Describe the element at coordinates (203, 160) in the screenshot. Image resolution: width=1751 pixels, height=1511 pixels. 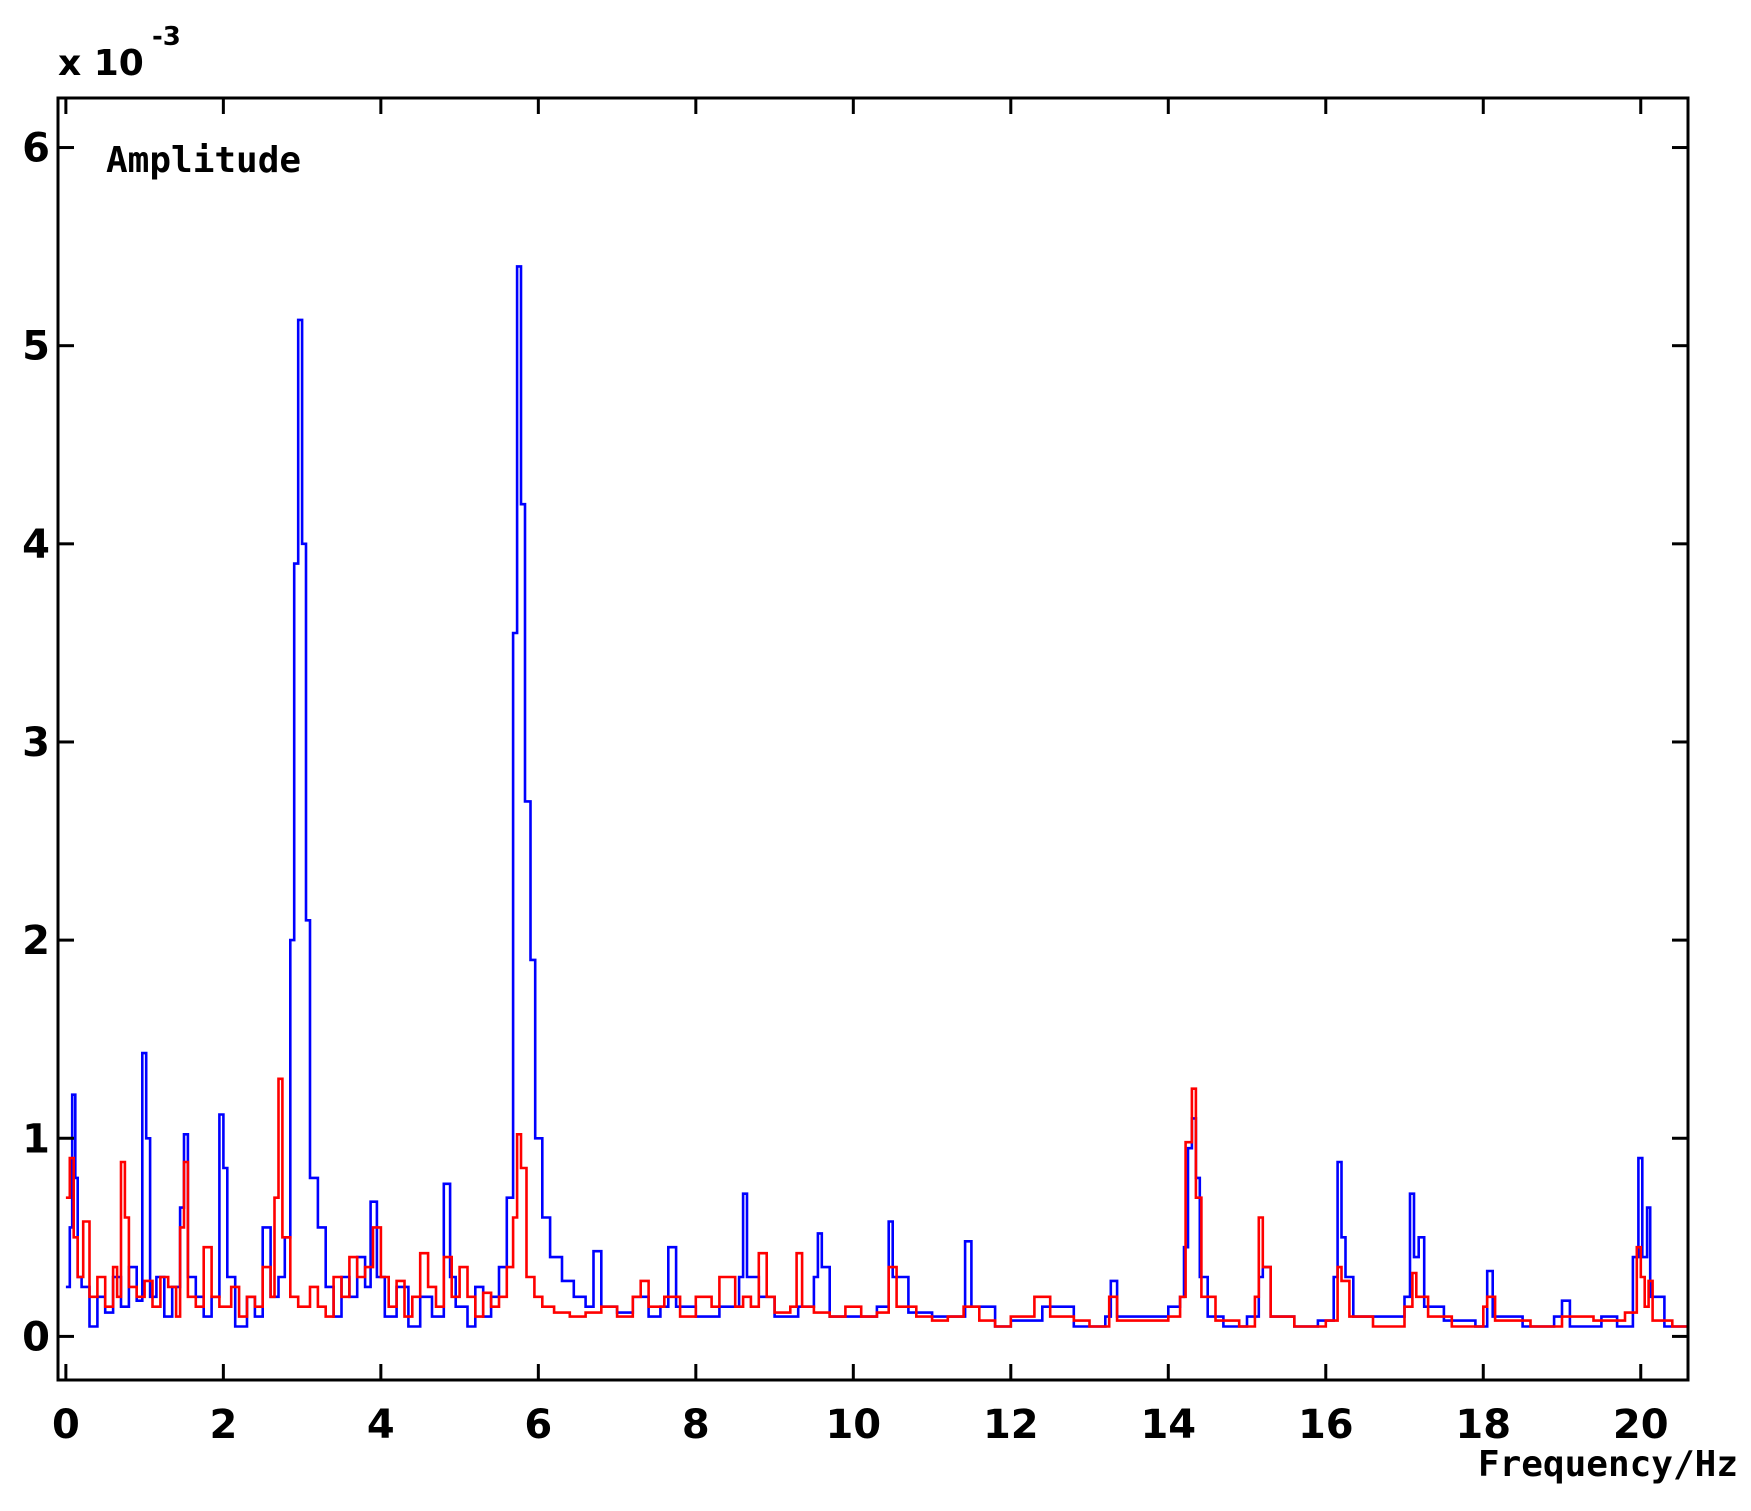
I see `y-axis-label: Amplitude` at that location.